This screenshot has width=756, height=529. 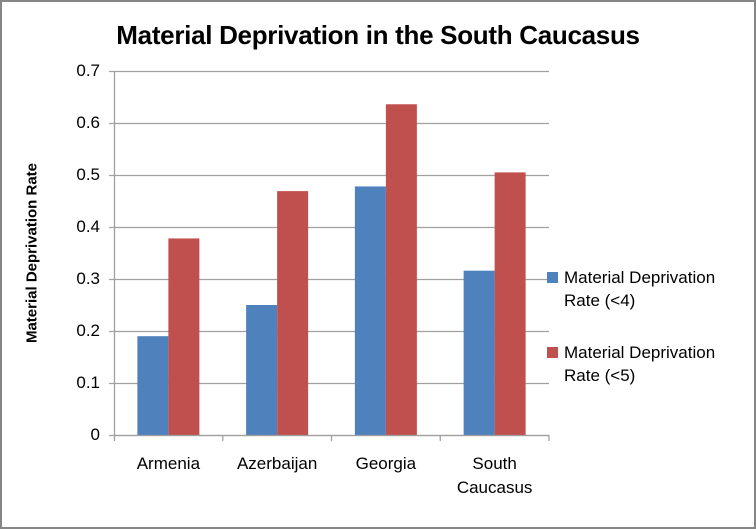 What do you see at coordinates (88, 278) in the screenshot?
I see `y-tick-label: 0.3` at bounding box center [88, 278].